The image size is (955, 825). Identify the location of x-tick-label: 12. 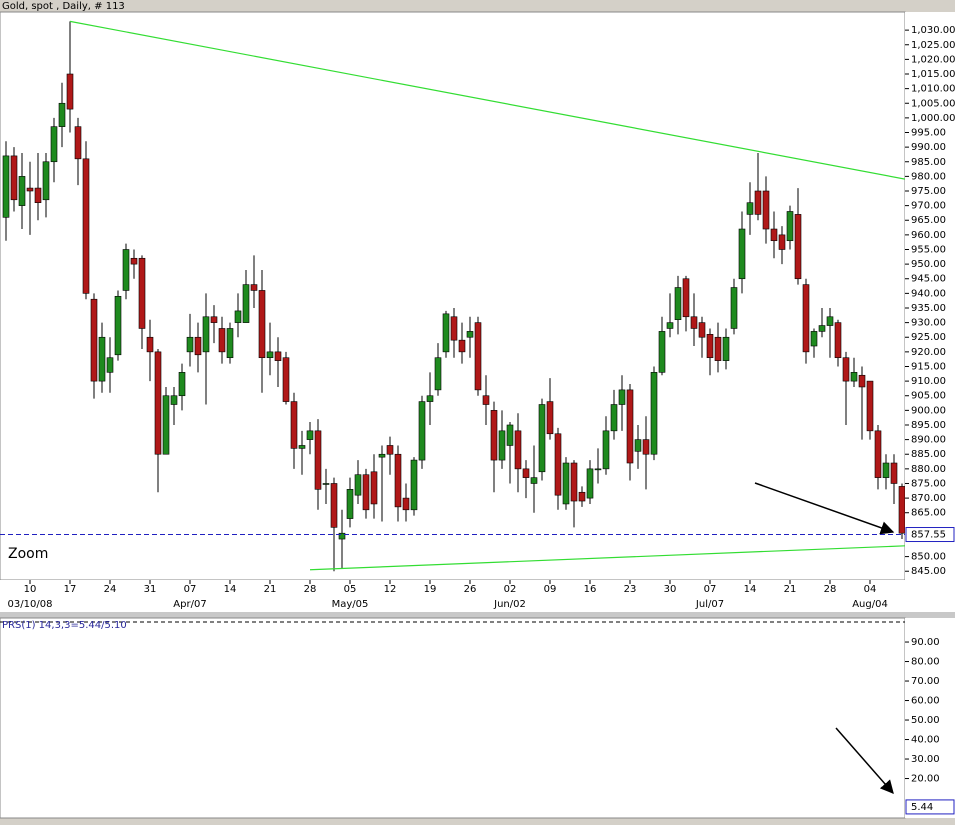
(390, 589).